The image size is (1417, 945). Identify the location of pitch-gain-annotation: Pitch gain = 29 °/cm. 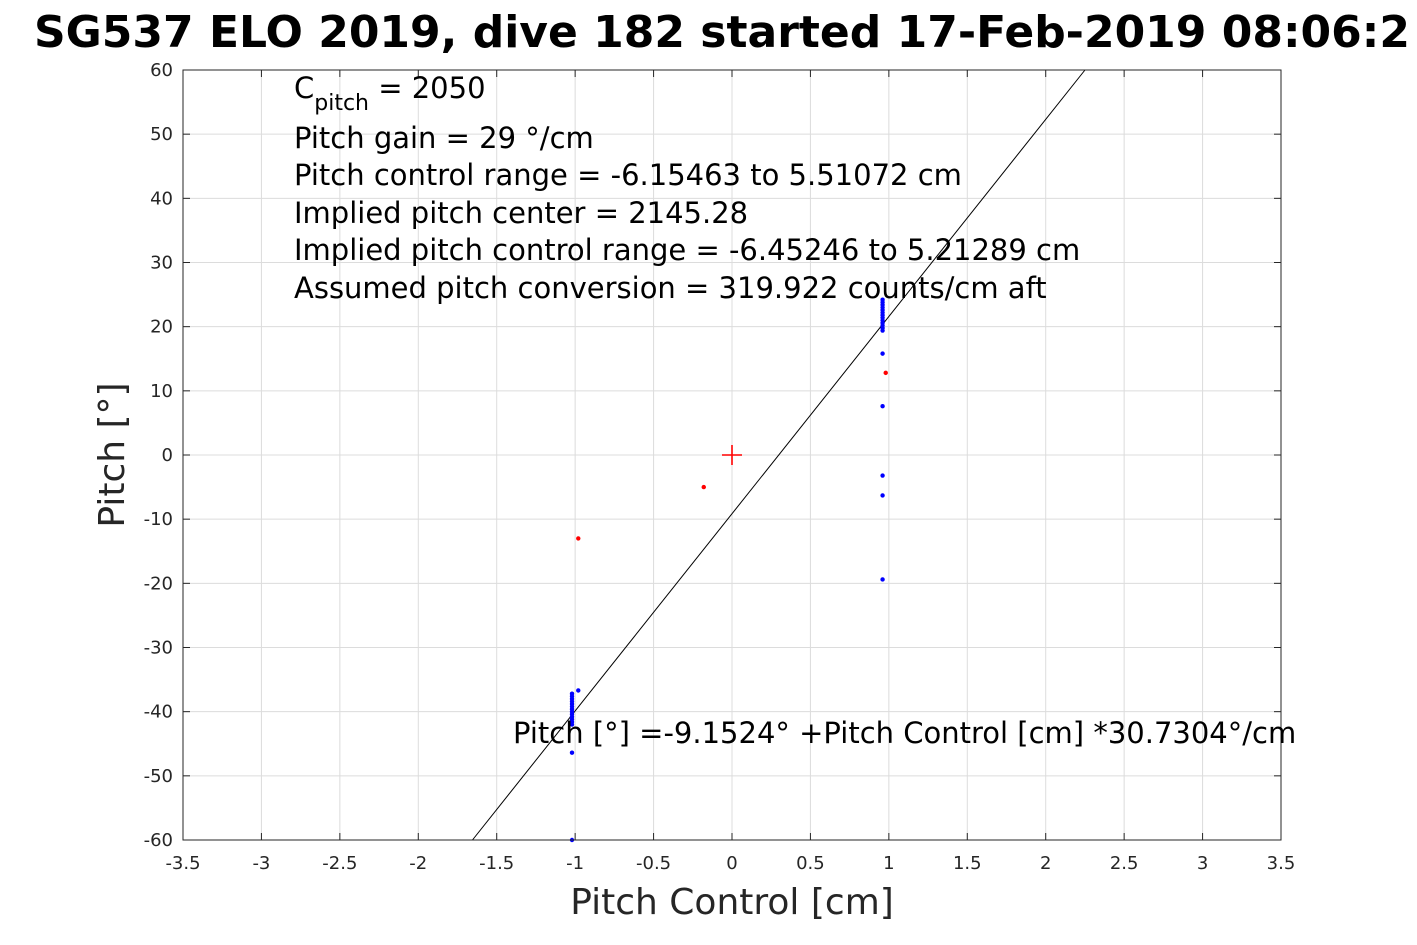
(444, 138).